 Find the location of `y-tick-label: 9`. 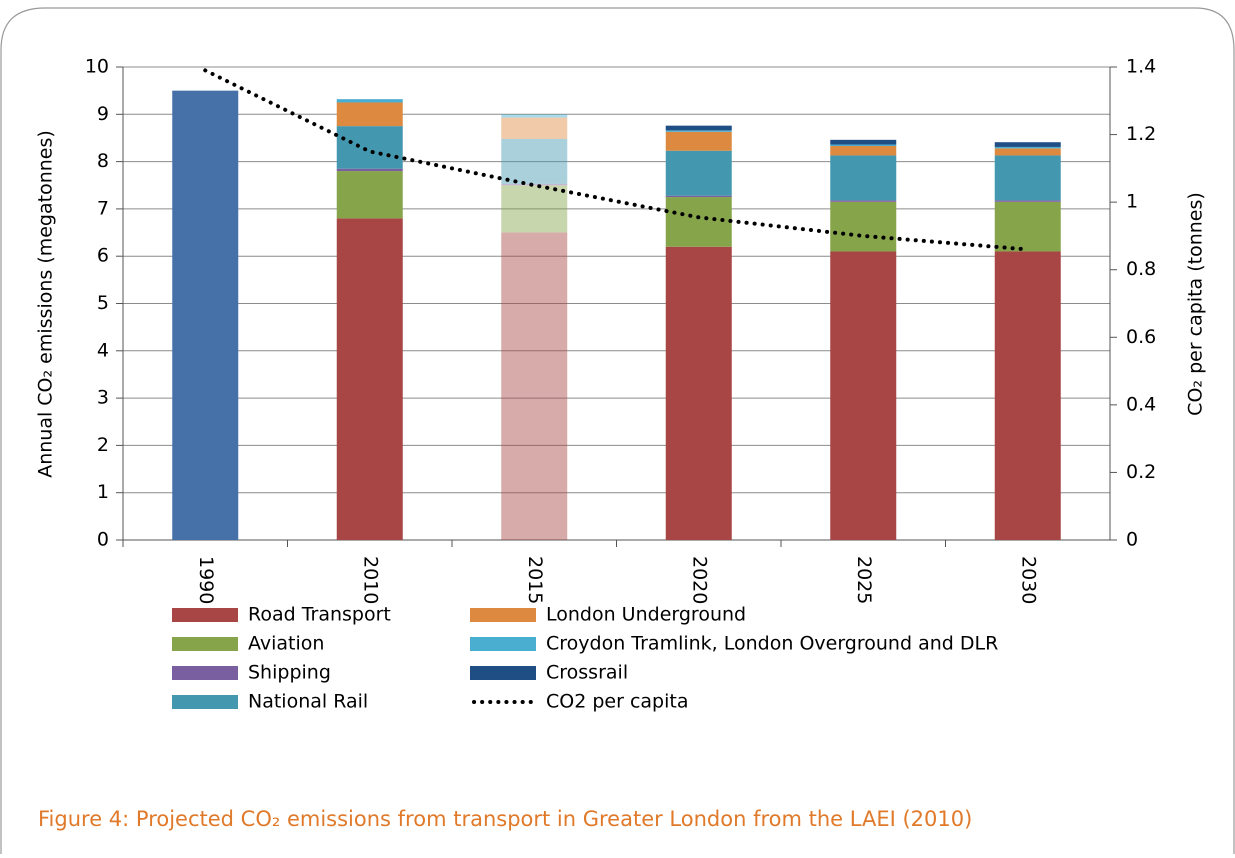

y-tick-label: 9 is located at coordinates (103, 114).